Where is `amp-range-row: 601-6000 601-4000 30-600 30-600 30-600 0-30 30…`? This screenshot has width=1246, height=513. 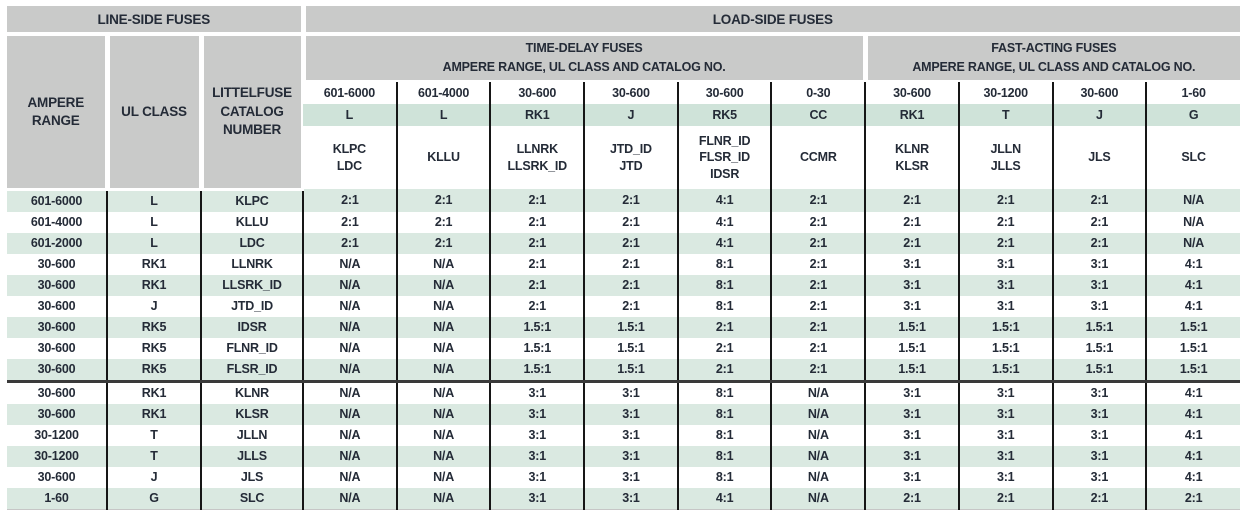
amp-range-row: 601-6000 601-4000 30-600 30-600 30-600 0-30 30… is located at coordinates (623, 92).